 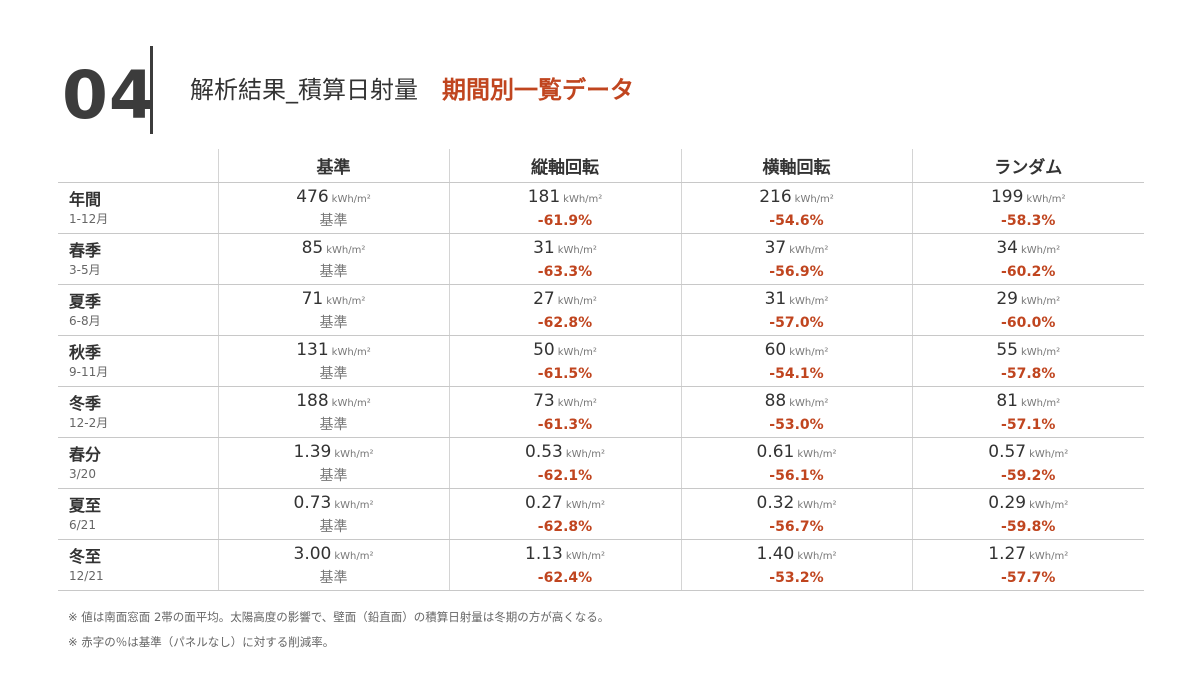 I want to click on value-cell: 29 kWh/m² -60.0%, so click(x=1027, y=310).